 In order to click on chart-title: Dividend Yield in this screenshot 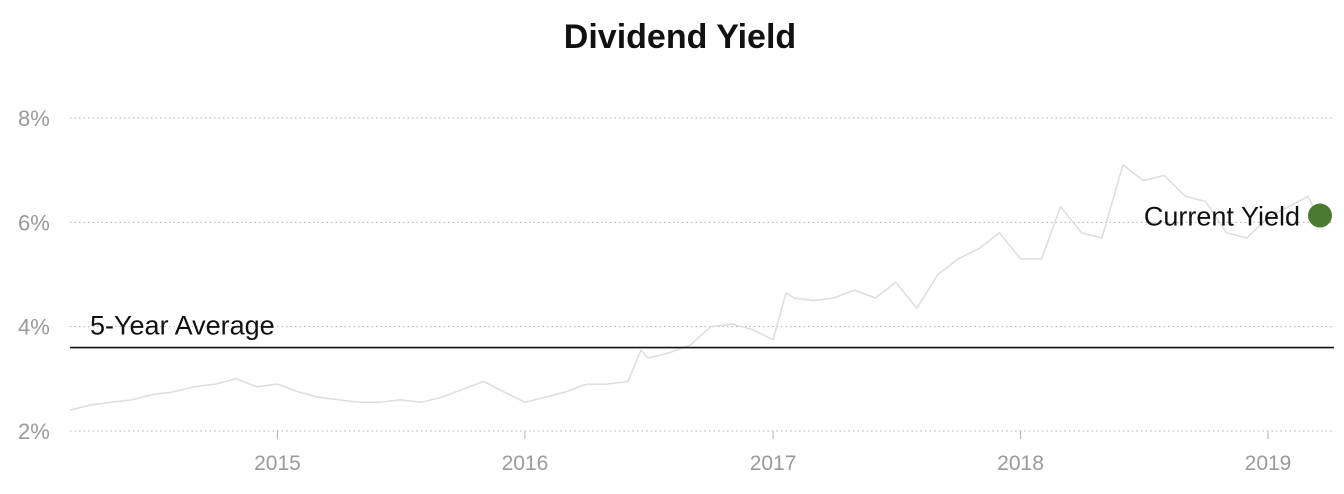, I will do `click(680, 37)`.